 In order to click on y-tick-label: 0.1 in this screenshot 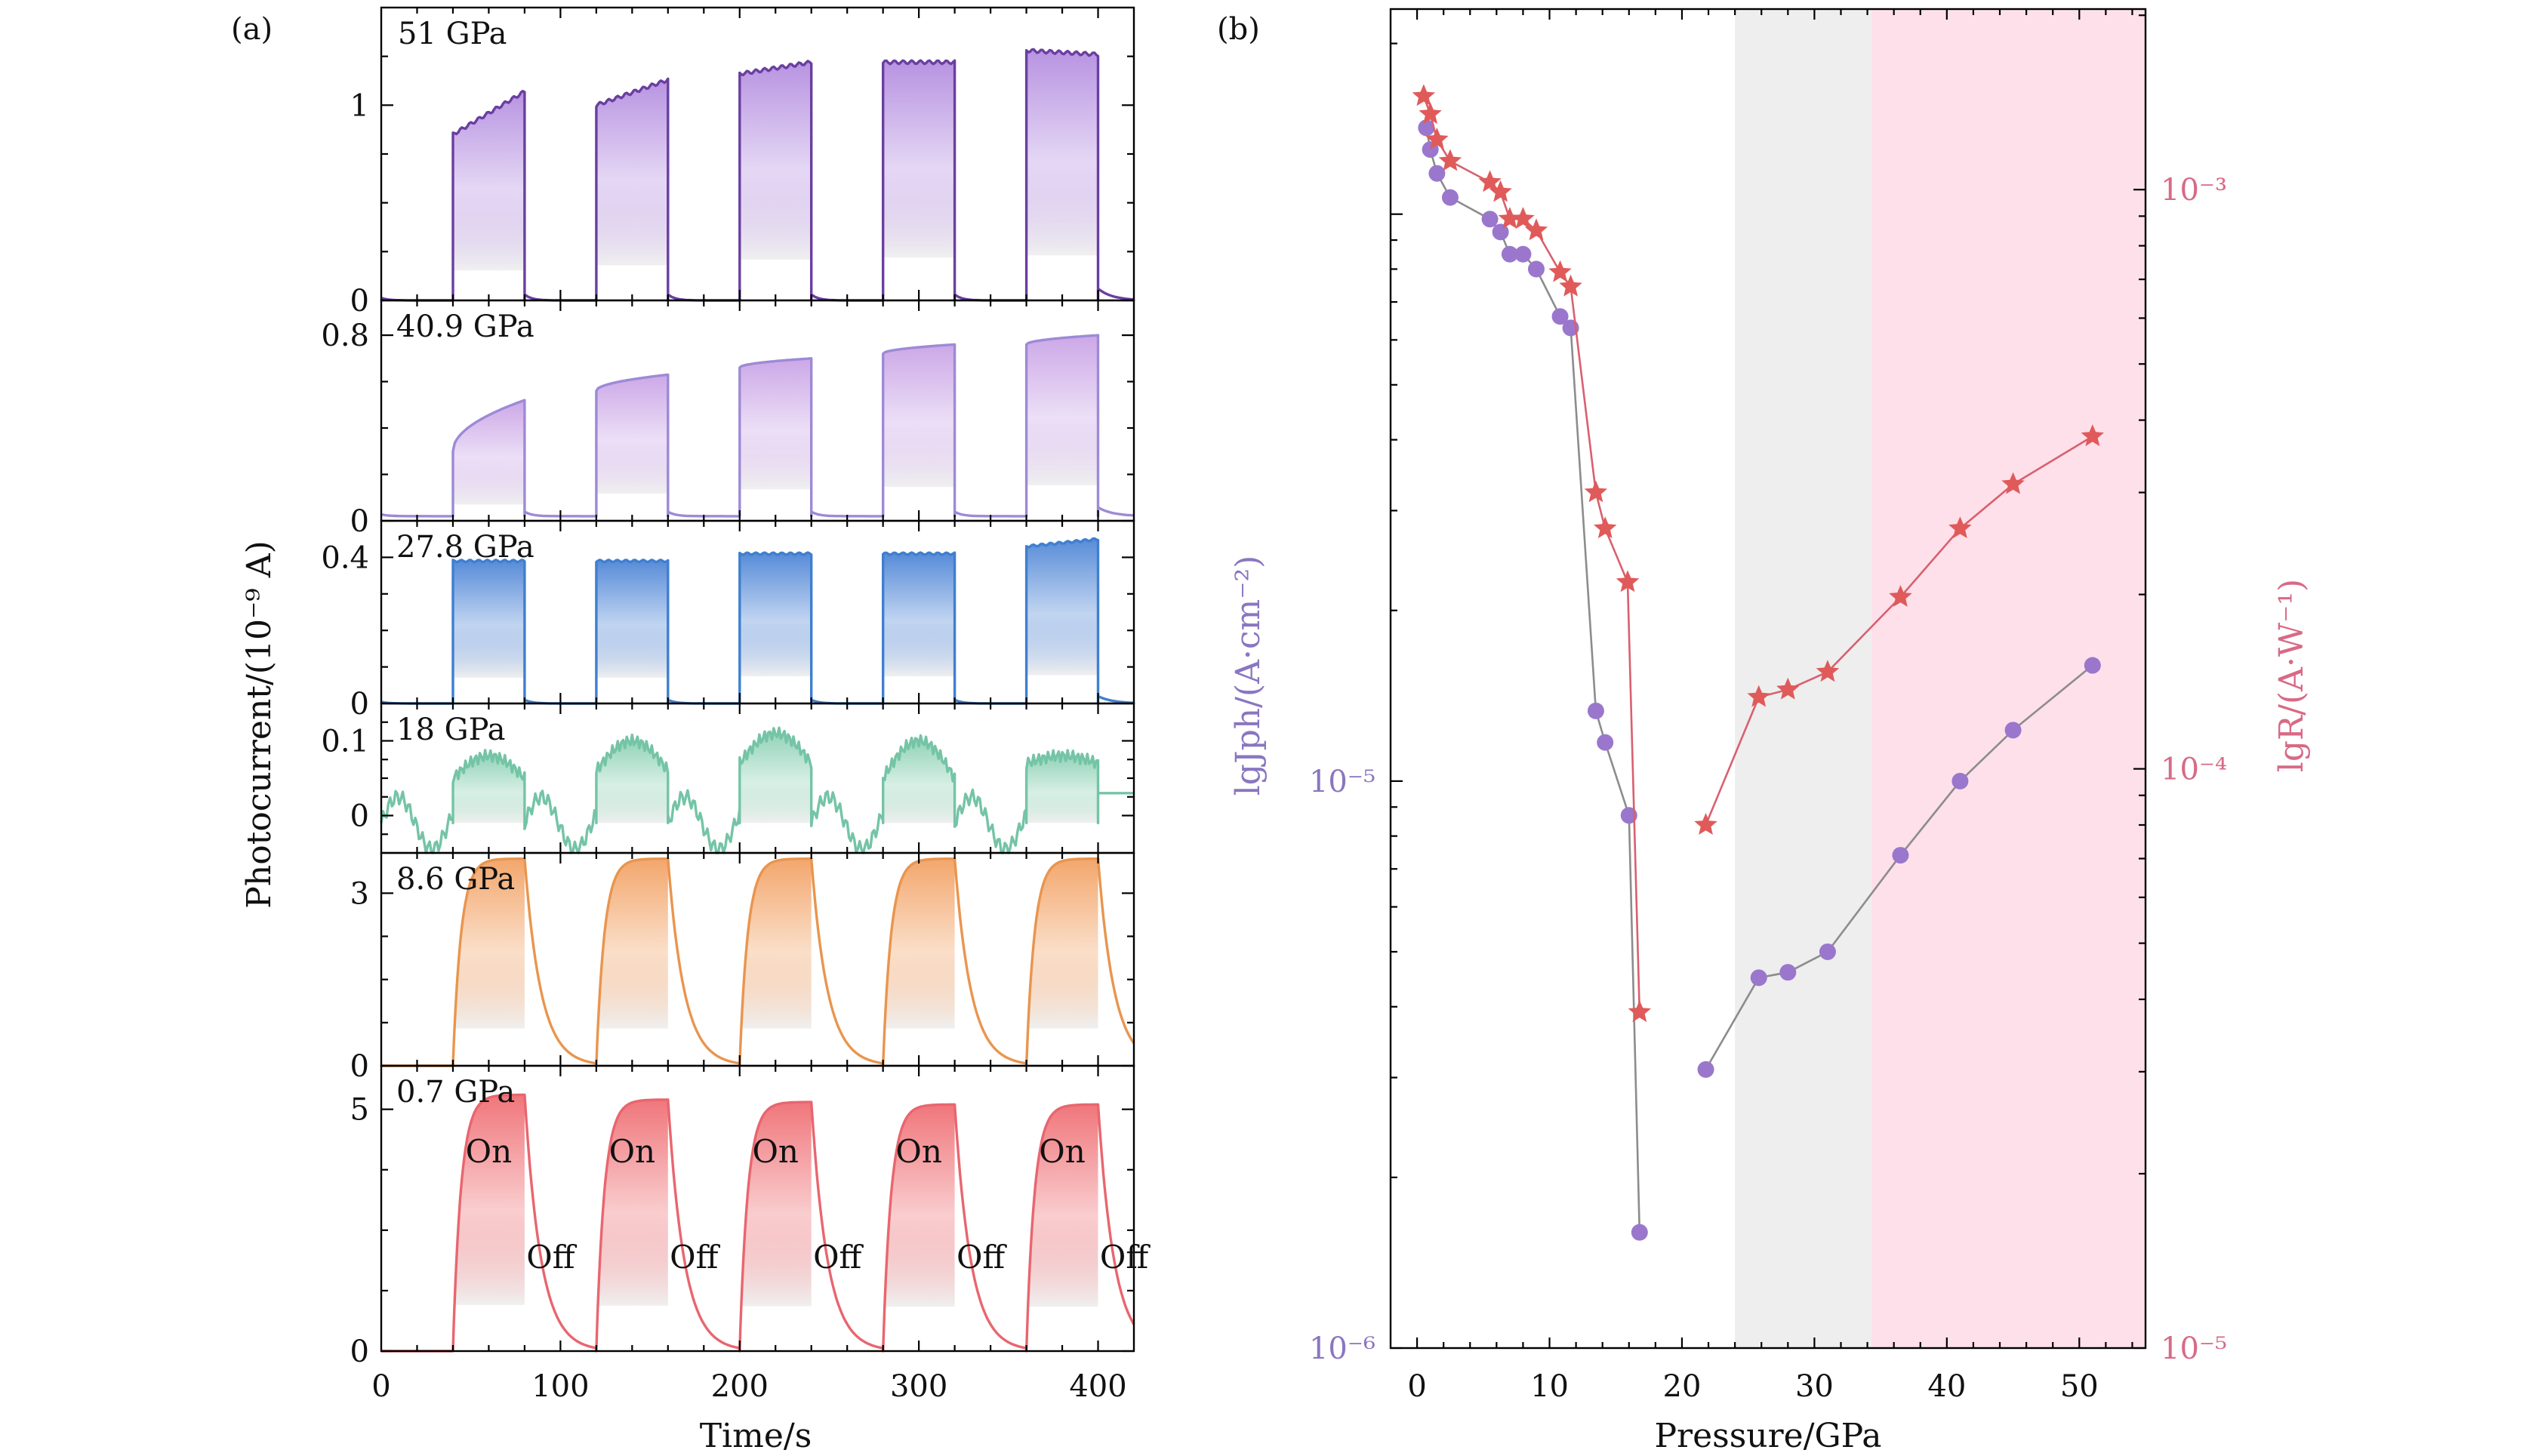, I will do `click(345, 742)`.